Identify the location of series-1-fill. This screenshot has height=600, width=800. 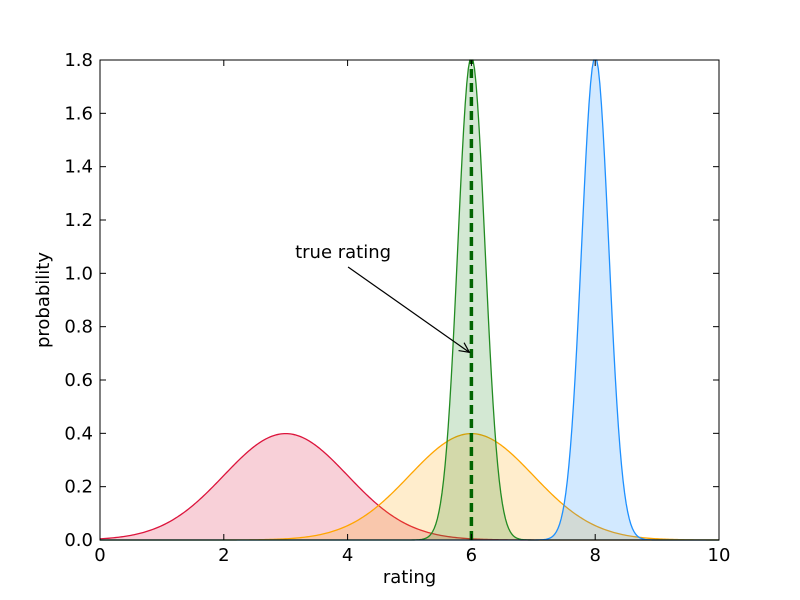
(409, 486).